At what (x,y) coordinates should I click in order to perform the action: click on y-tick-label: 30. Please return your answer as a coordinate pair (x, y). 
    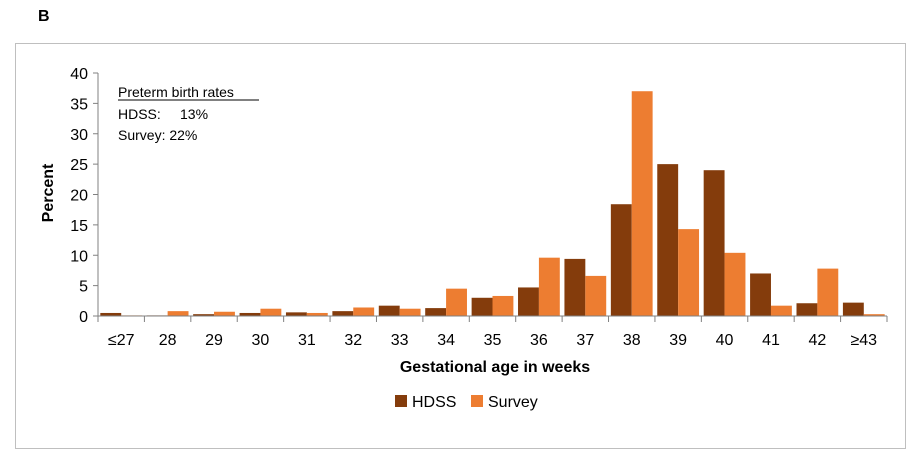
    Looking at the image, I should click on (79, 135).